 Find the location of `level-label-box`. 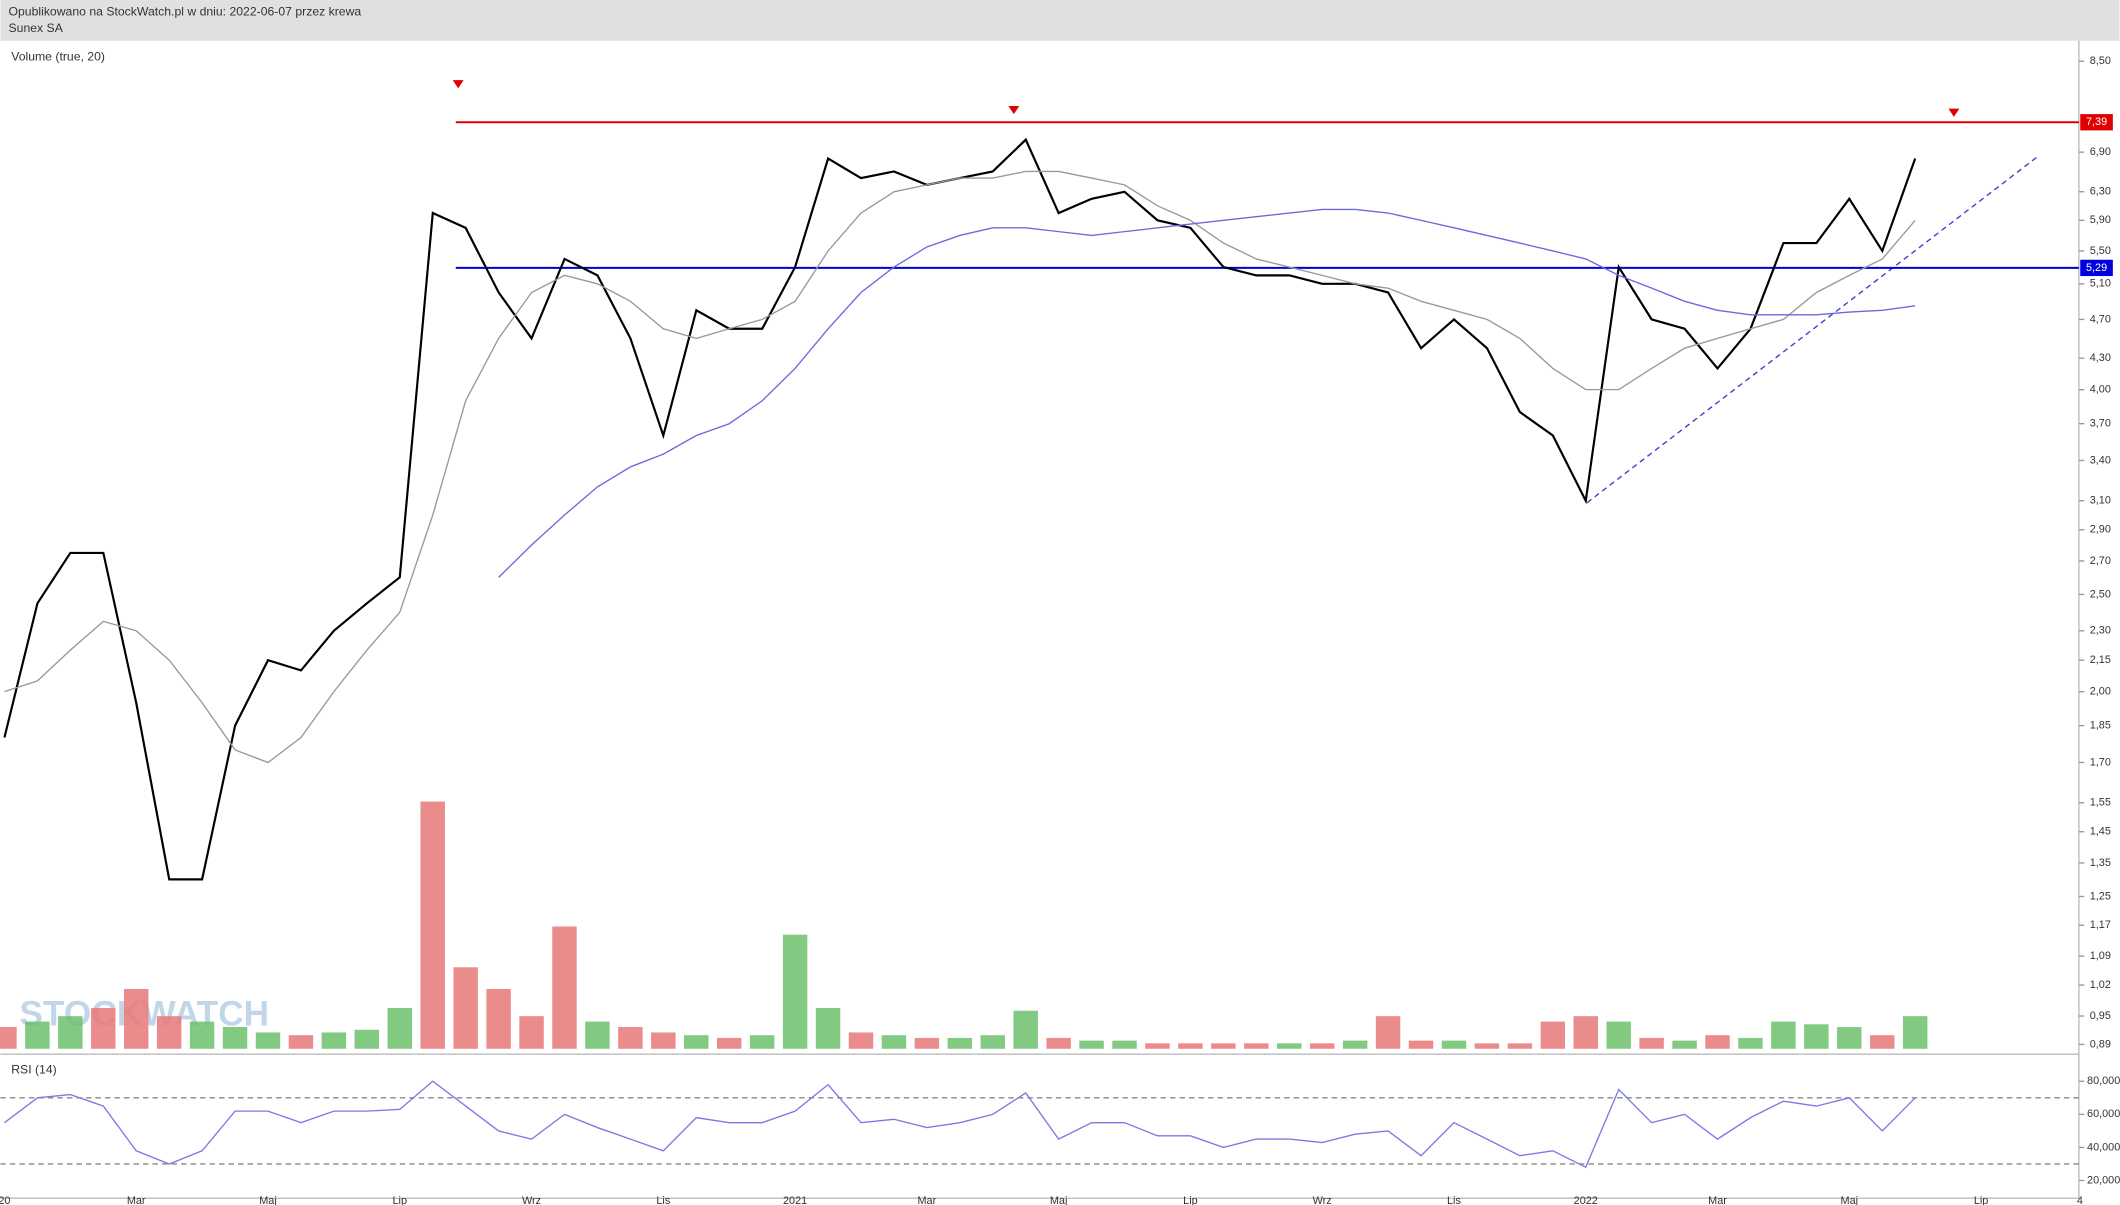

level-label-box is located at coordinates (2096, 122).